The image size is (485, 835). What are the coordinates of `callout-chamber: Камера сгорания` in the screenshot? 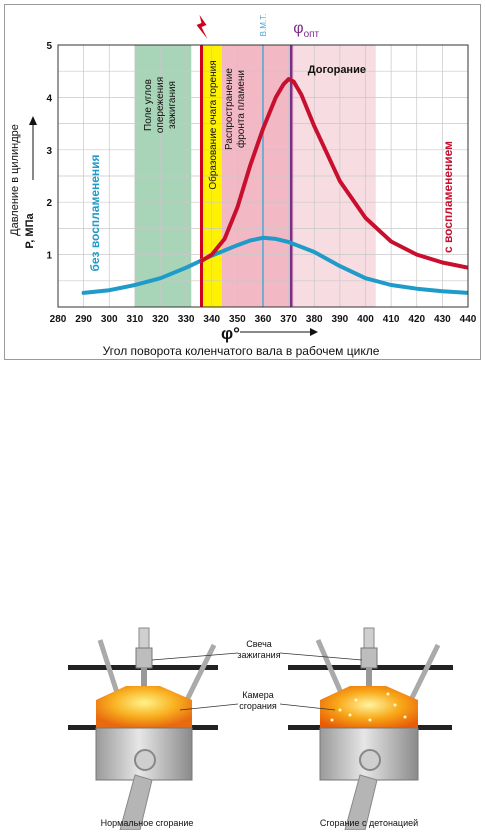 It's located at (257, 700).